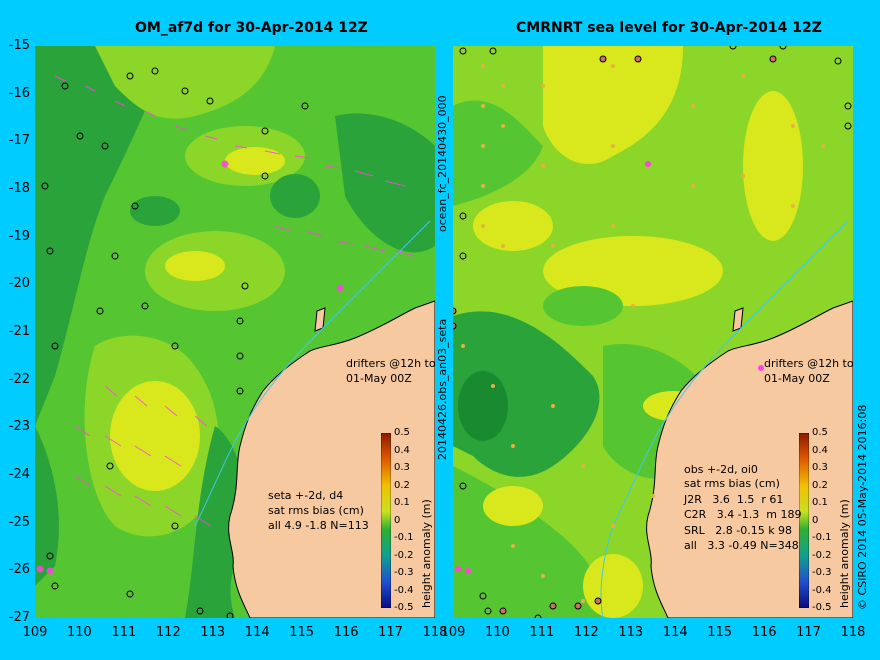 Image resolution: width=880 pixels, height=660 pixels. What do you see at coordinates (721, 469) in the screenshot?
I see `right-stats-1: obs +-2d, oi0` at bounding box center [721, 469].